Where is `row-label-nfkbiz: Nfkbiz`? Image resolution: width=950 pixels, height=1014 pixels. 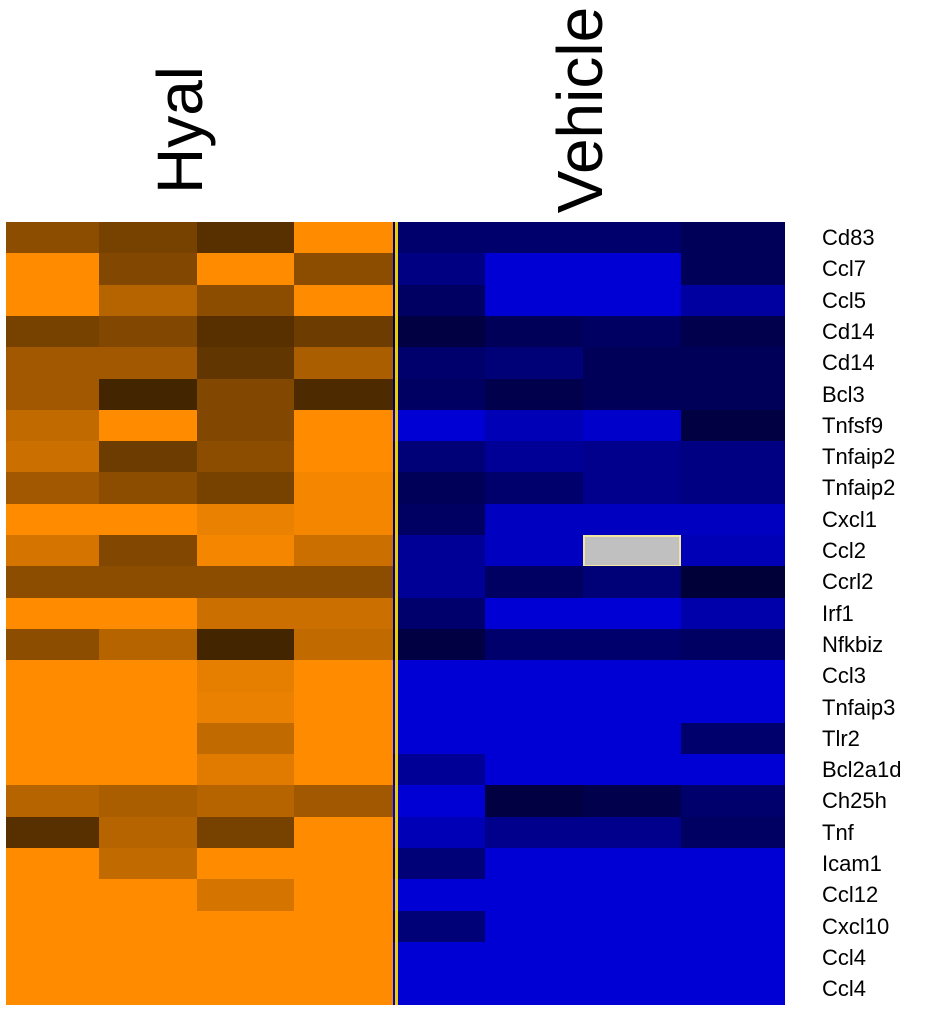 row-label-nfkbiz: Nfkbiz is located at coordinates (853, 644).